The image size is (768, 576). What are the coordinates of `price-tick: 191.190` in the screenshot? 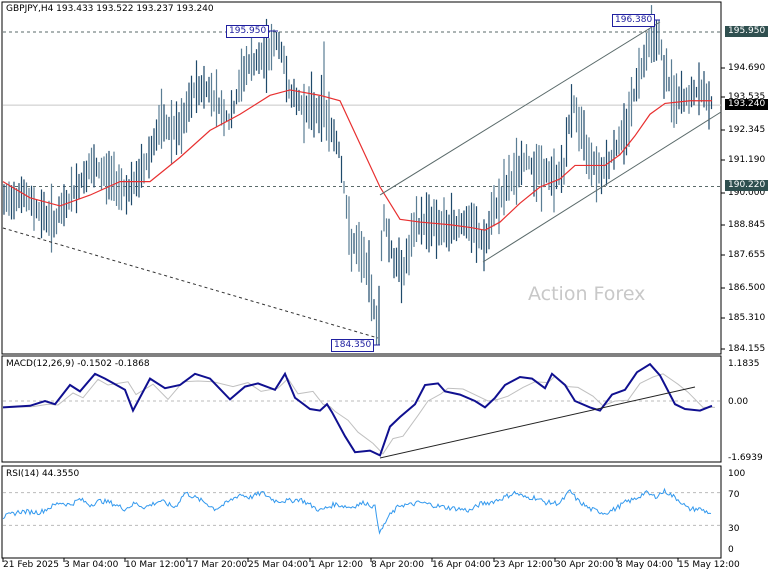 It's located at (747, 160).